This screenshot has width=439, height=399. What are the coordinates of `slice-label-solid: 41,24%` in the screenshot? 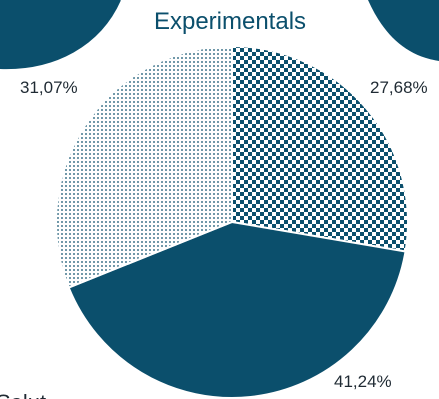 It's located at (363, 381).